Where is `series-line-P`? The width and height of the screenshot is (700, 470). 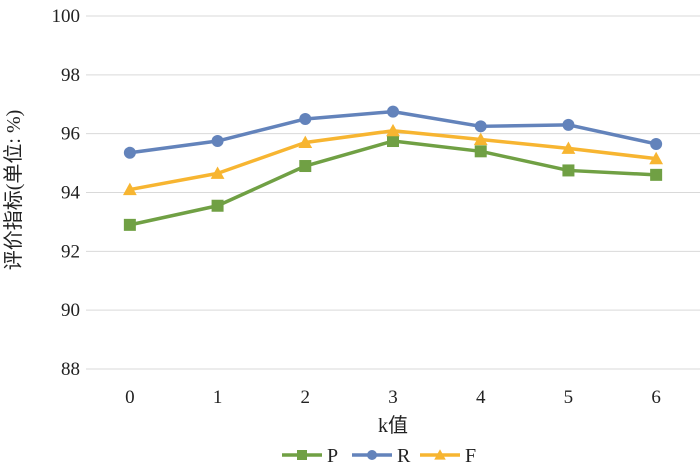
series-line-P is located at coordinates (393, 183).